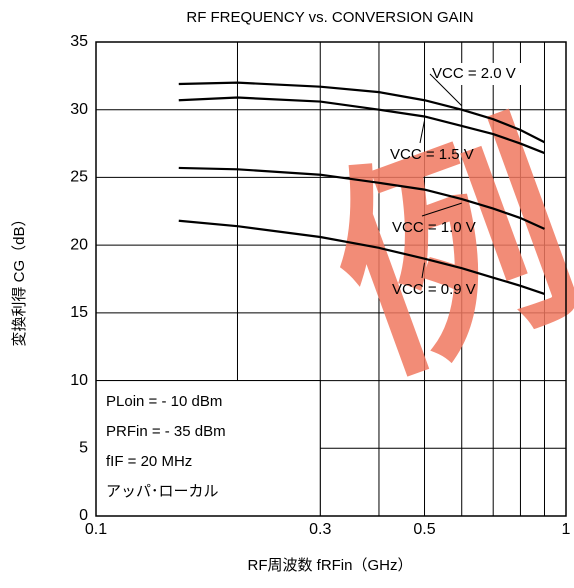  I want to click on y-tick-label: 25, so click(79, 177).